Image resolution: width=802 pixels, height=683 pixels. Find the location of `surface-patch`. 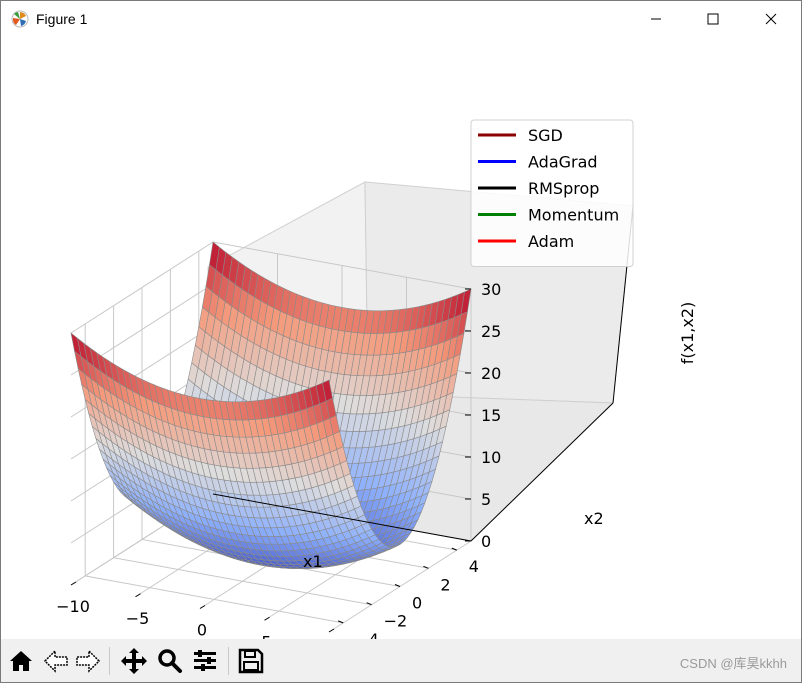

surface-patch is located at coordinates (327, 390).